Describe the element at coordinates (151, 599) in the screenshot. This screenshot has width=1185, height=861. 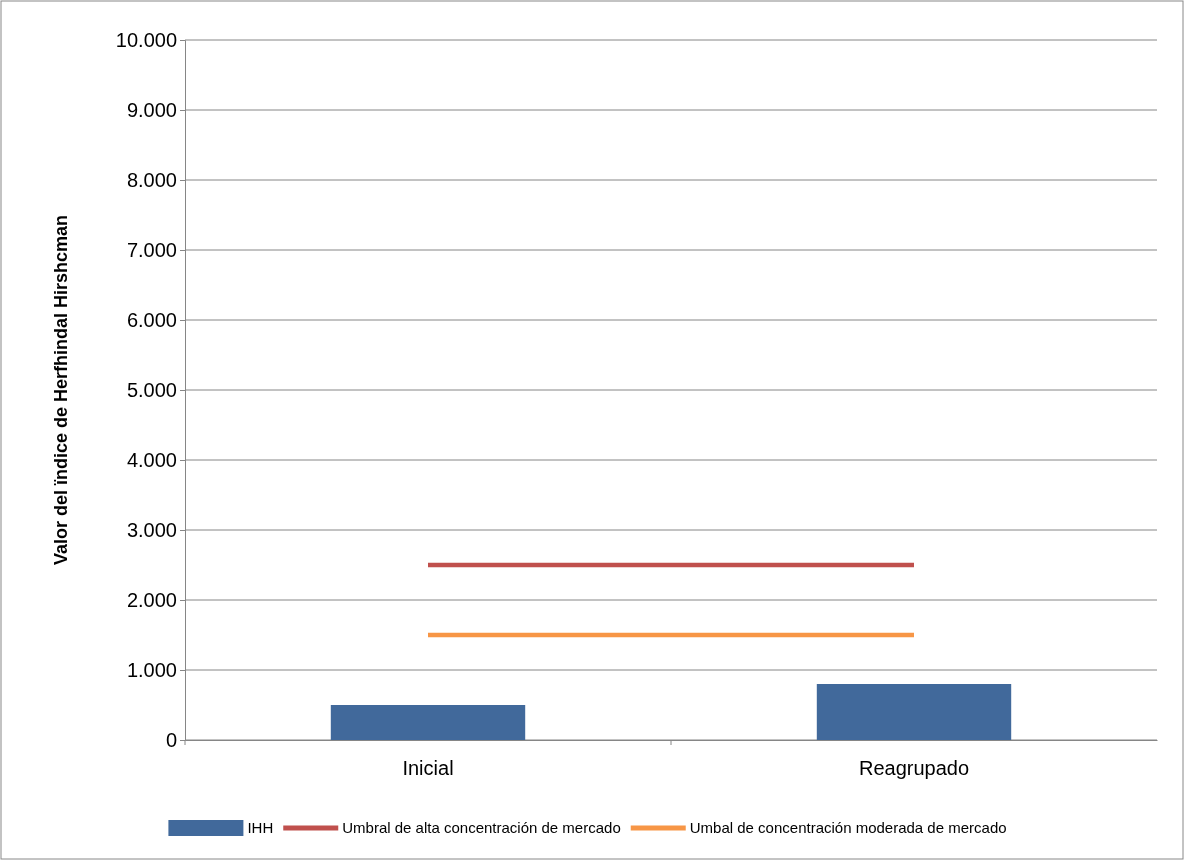
I see `y-tick-label: 2.000` at that location.